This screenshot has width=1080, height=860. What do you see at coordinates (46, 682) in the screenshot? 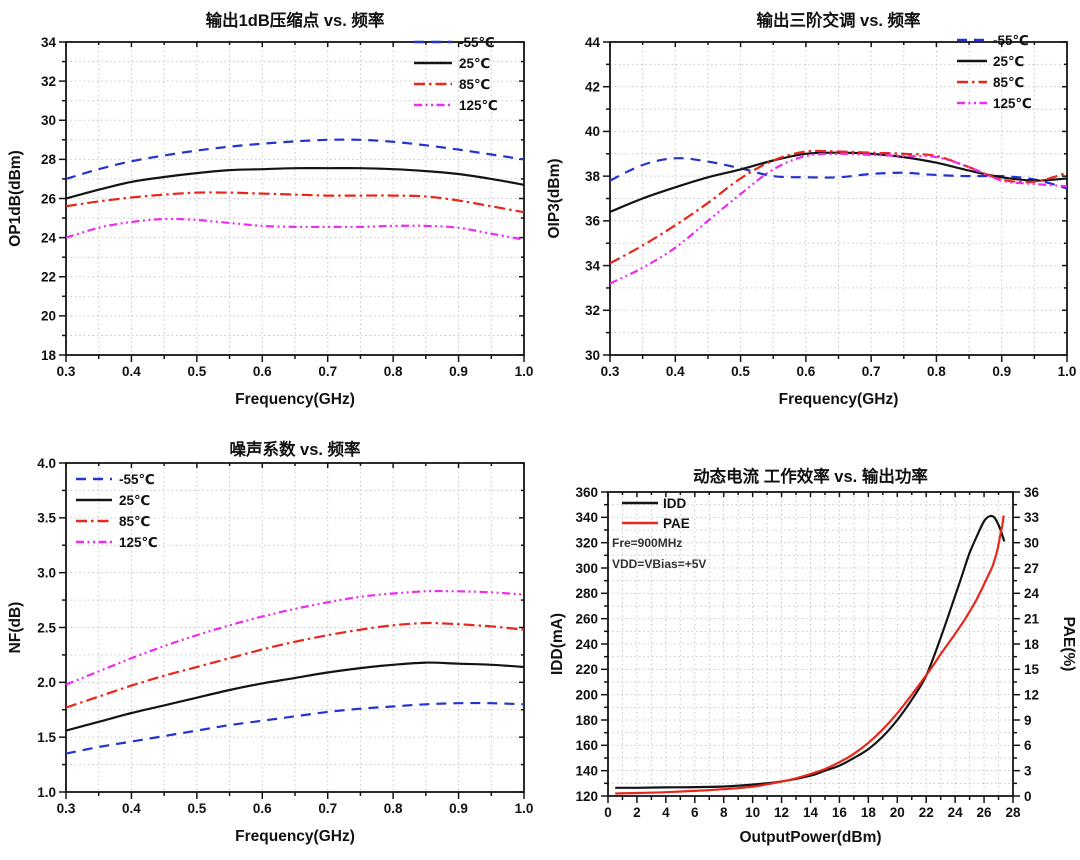
I see `y-tick-label: 2.0` at bounding box center [46, 682].